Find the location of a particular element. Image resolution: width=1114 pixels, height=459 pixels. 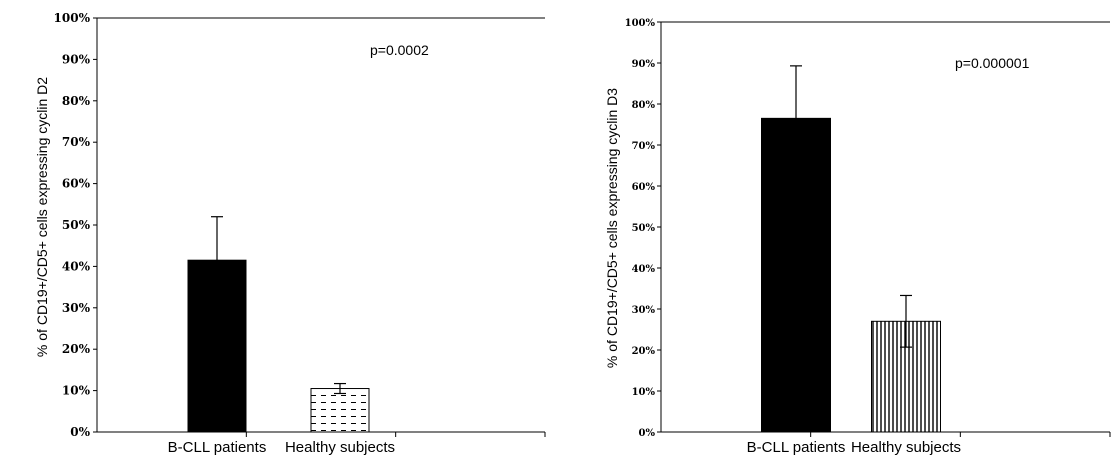

p-value-annotation: p=0.000001 is located at coordinates (992, 63).